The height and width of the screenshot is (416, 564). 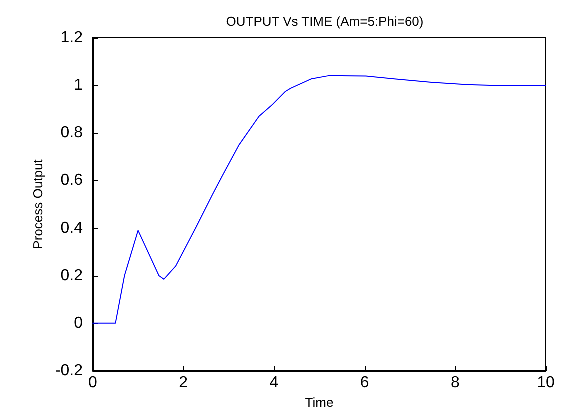 What do you see at coordinates (546, 383) in the screenshot?
I see `x-tick-label: 10` at bounding box center [546, 383].